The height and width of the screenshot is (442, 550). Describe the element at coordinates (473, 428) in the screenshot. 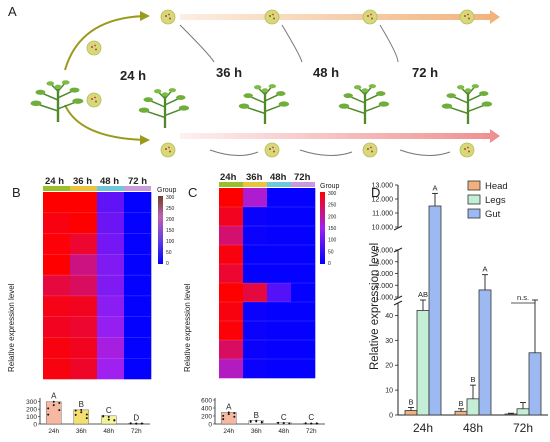

I see `d-xtick-2: 48h` at that location.